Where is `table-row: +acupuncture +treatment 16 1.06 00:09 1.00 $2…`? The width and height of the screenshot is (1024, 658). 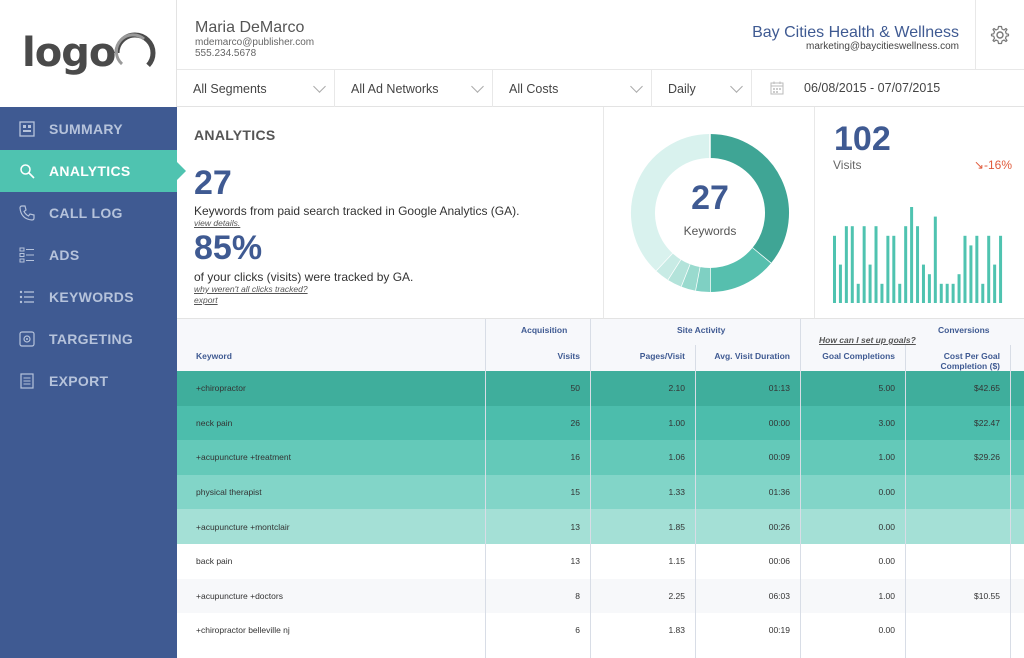
table-row: +acupuncture +treatment 16 1.06 00:09 1.00 $2… is located at coordinates (600, 457).